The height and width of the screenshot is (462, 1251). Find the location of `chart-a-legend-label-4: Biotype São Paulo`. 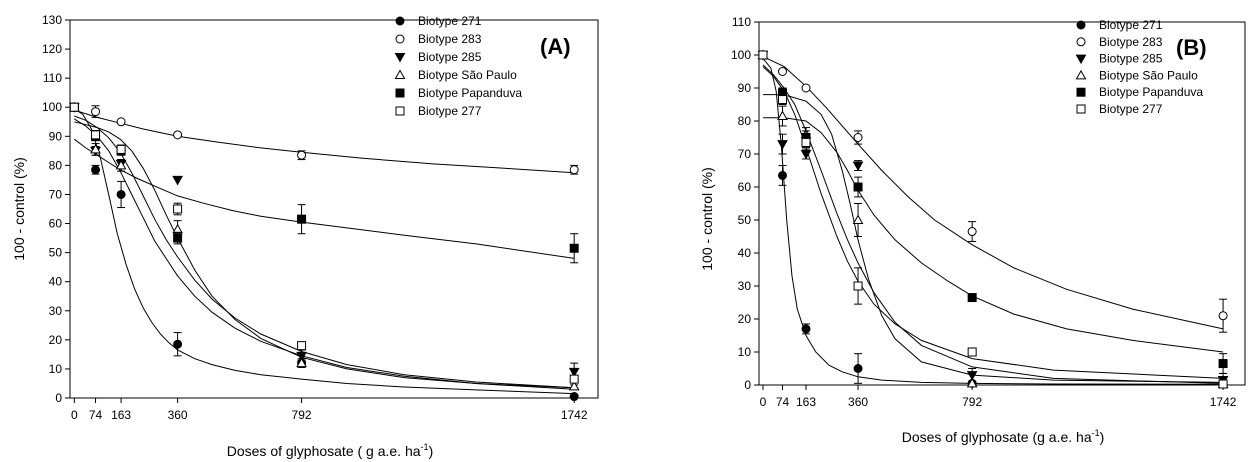

chart-a-legend-label-4: Biotype São Paulo is located at coordinates (467, 75).